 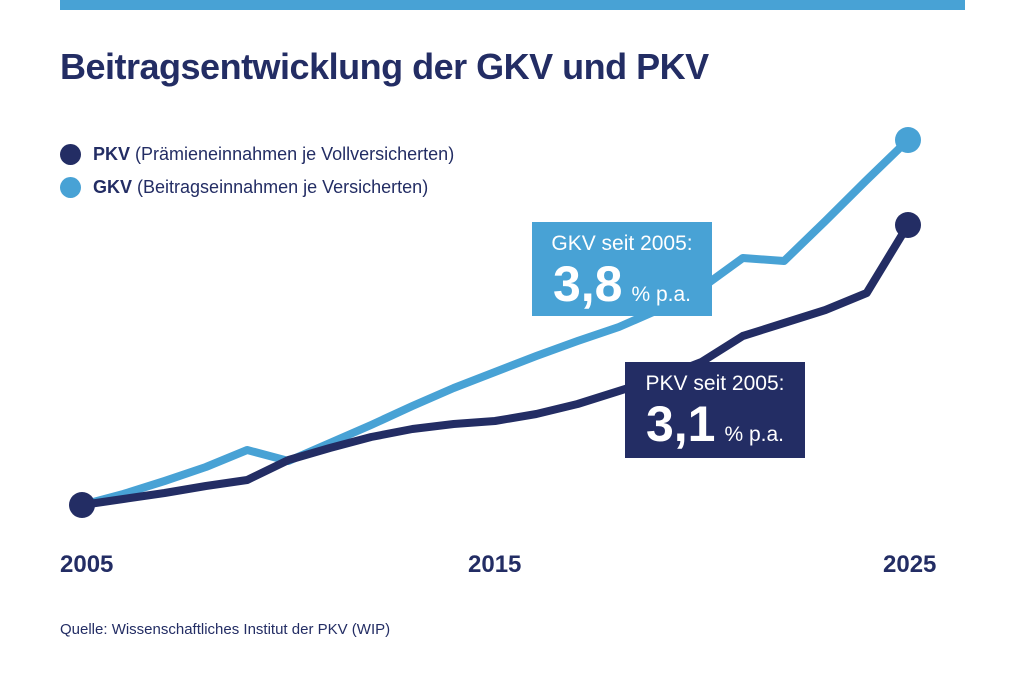 I want to click on gkv-annotation-unit: % p.a., so click(x=661, y=295).